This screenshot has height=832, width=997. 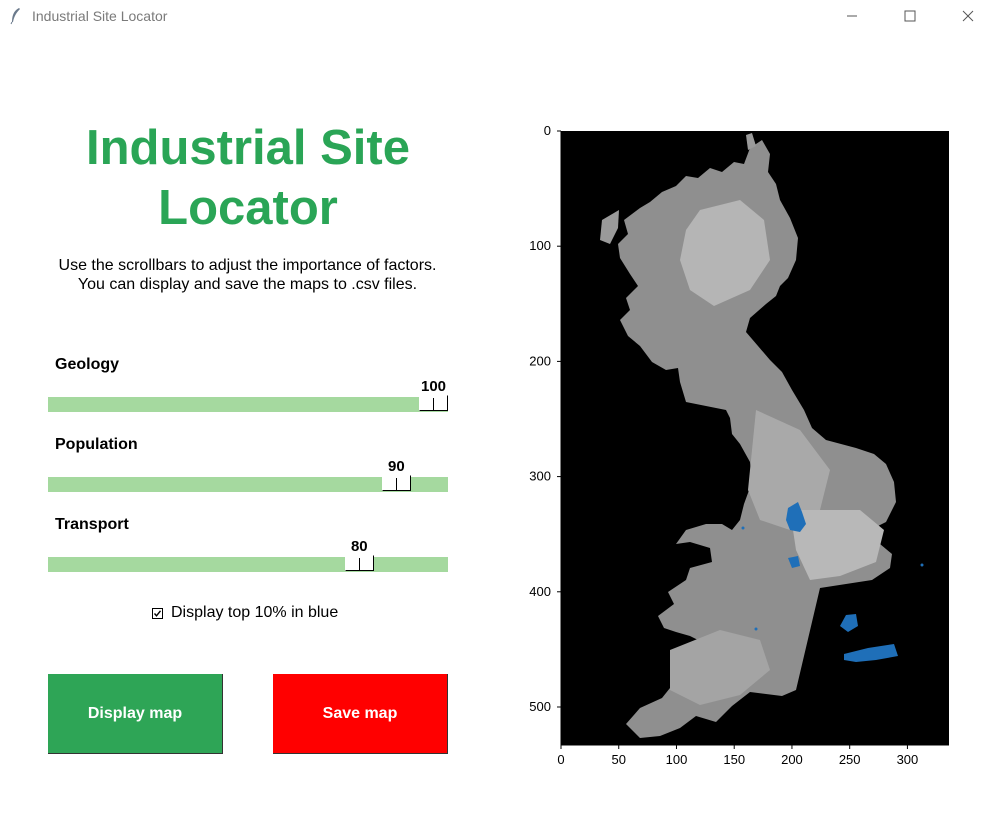 I want to click on close-button, so click(x=968, y=16).